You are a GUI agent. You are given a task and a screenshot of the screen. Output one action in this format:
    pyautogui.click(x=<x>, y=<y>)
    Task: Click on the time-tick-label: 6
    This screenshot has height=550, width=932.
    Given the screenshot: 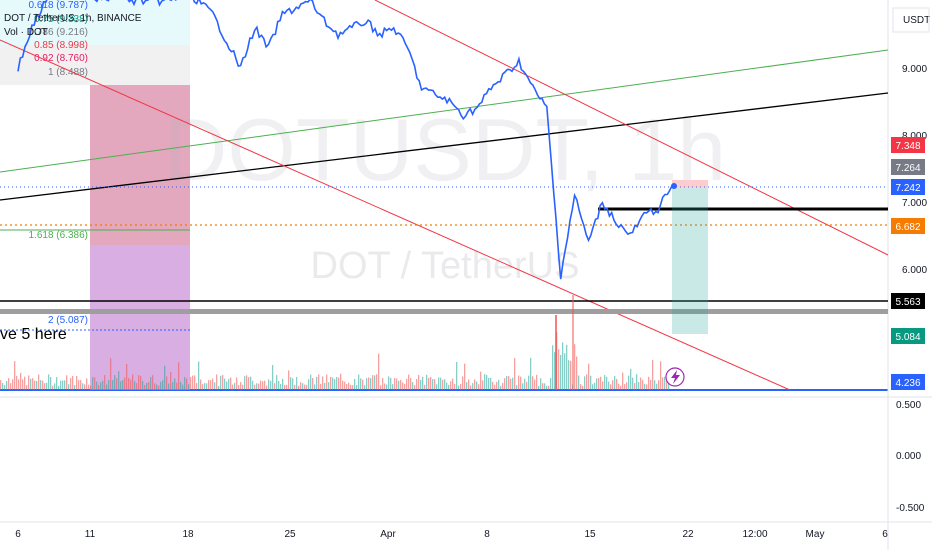 What is the action you would take?
    pyautogui.click(x=885, y=534)
    